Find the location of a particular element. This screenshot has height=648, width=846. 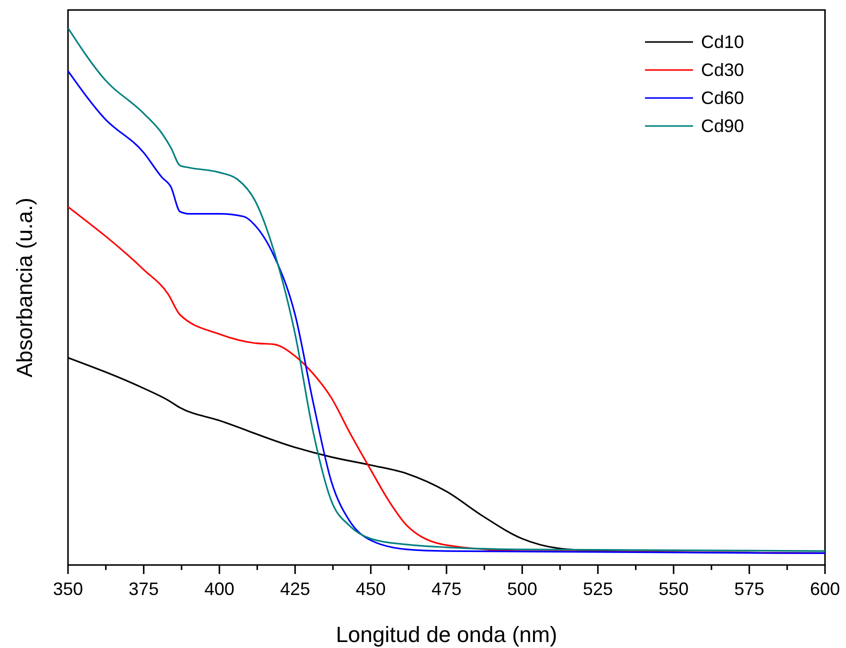

x-tick-label: 500 is located at coordinates (522, 589).